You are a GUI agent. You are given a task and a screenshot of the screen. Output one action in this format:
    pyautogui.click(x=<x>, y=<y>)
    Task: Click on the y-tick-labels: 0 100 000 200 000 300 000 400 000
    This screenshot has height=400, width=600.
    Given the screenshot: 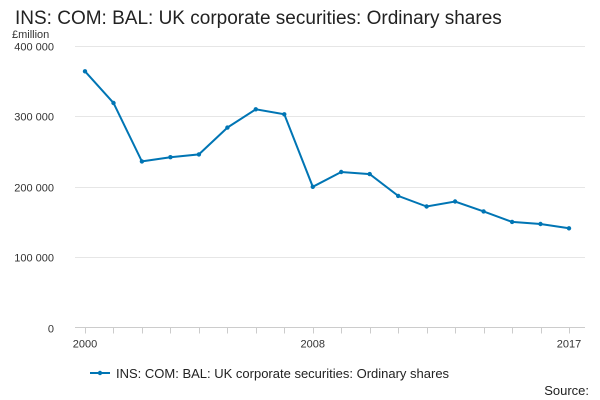 What is the action you would take?
    pyautogui.click(x=34, y=189)
    